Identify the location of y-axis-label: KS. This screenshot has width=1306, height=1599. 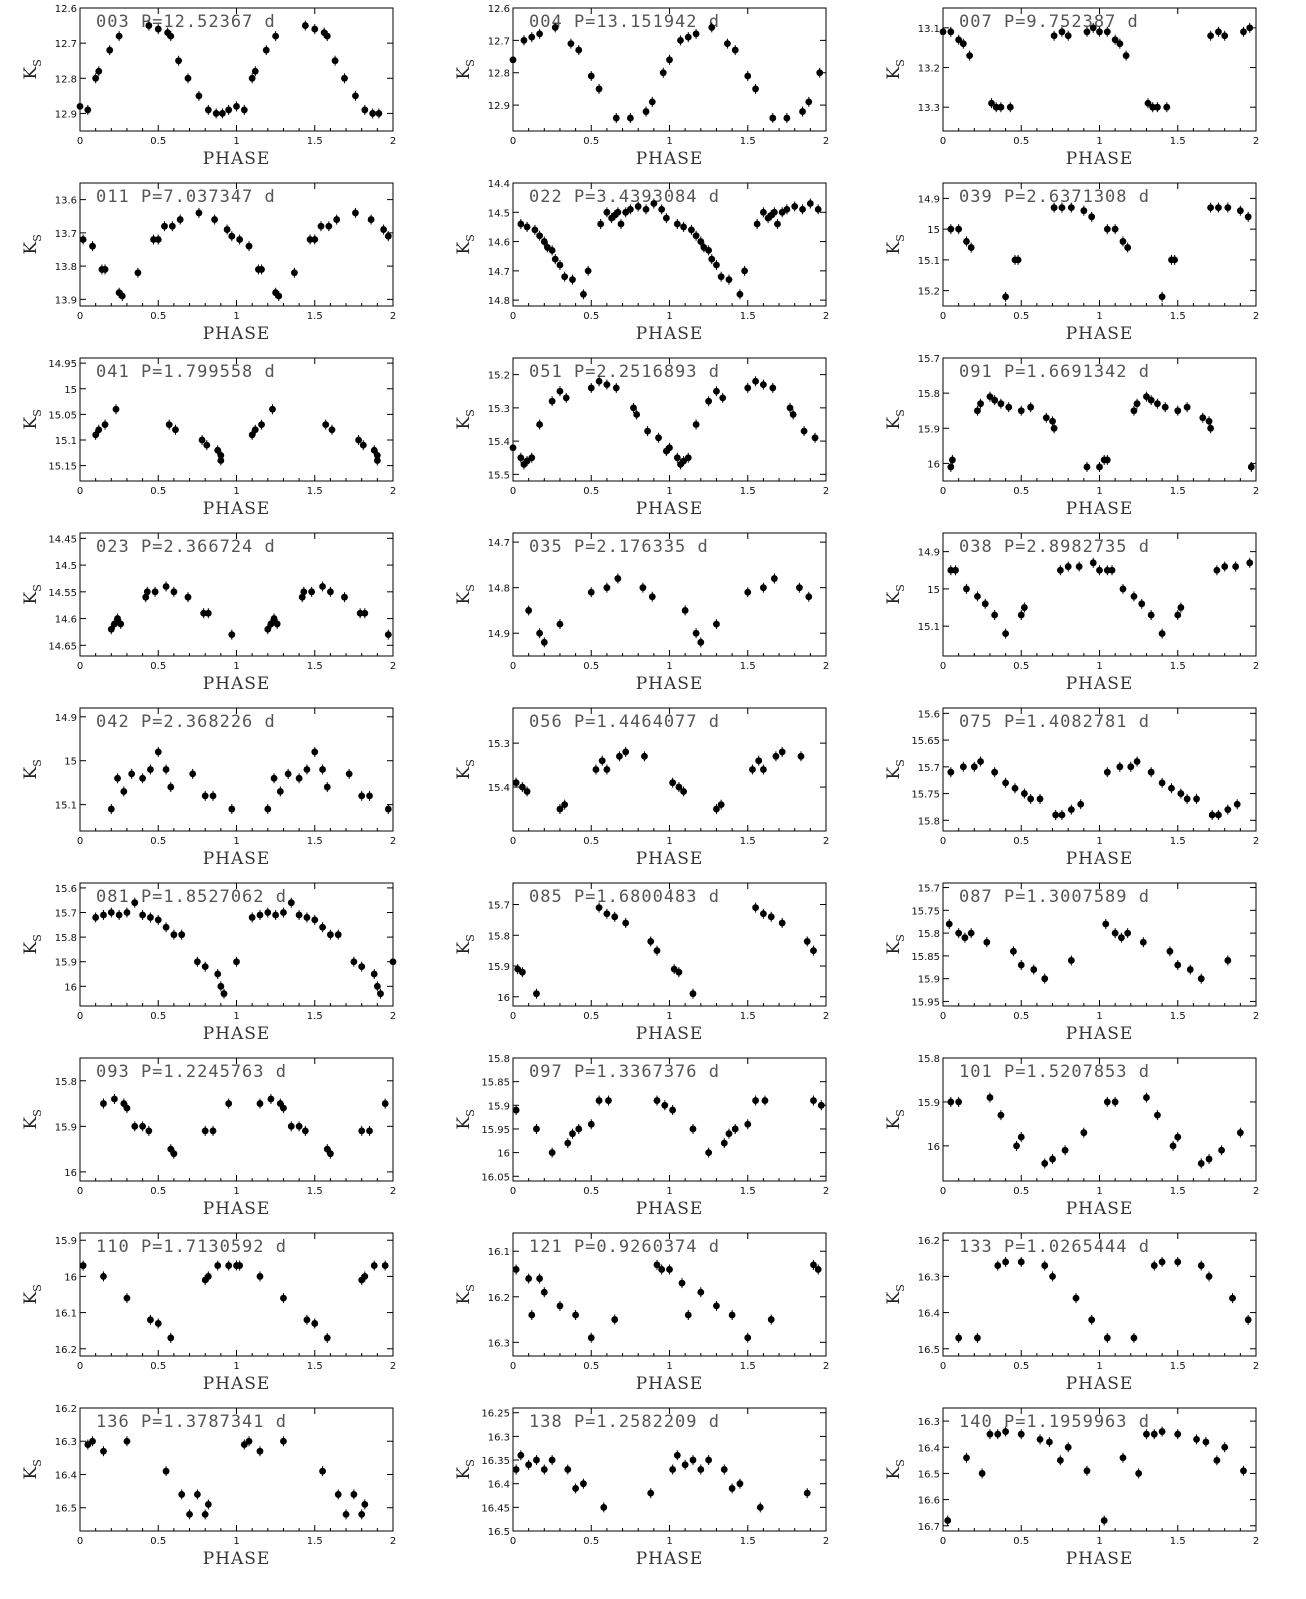
(465, 419).